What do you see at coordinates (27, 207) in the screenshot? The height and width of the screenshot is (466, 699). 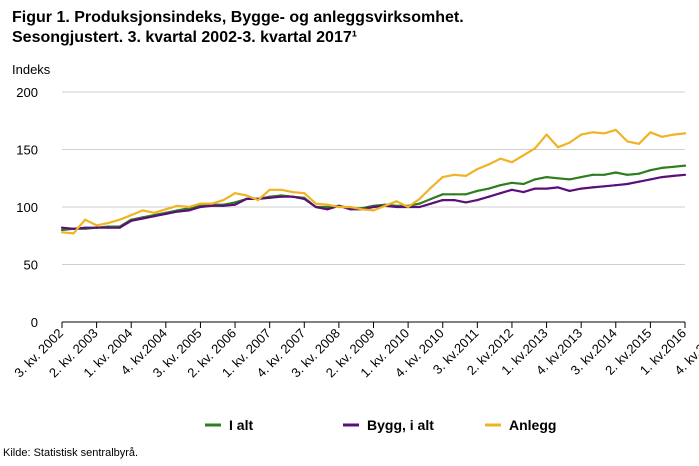 I see `y-tick-label: 100` at bounding box center [27, 207].